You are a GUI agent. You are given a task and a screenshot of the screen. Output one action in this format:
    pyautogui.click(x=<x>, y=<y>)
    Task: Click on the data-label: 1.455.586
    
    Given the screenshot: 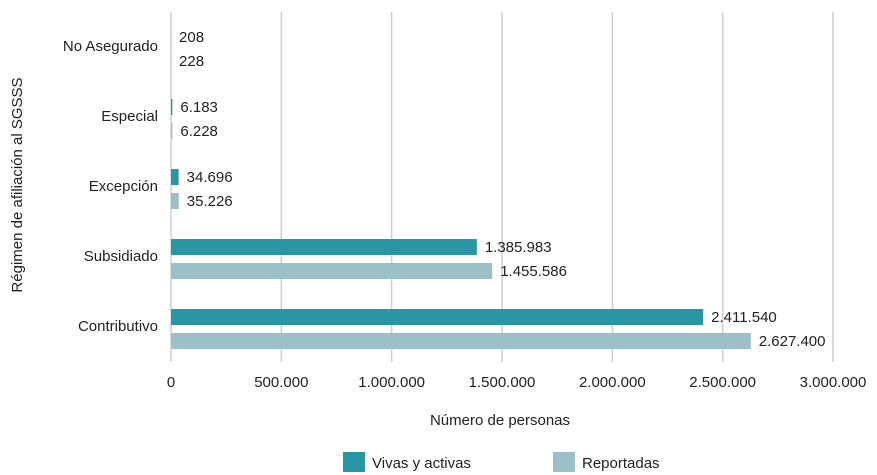 What is the action you would take?
    pyautogui.click(x=533, y=271)
    